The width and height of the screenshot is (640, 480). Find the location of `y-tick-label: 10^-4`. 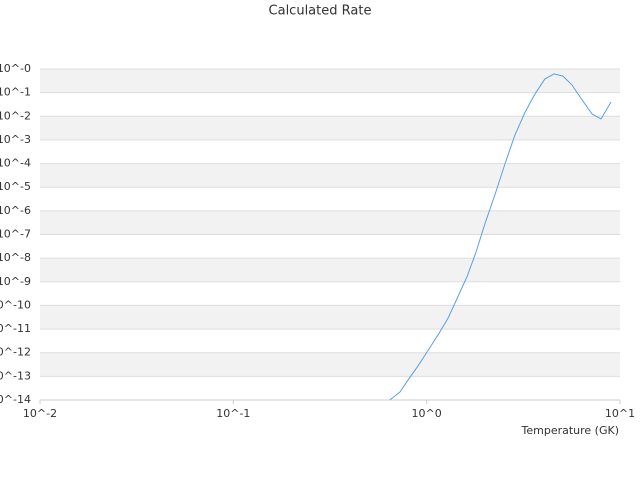

y-tick-label: 10^-4 is located at coordinates (15, 163).